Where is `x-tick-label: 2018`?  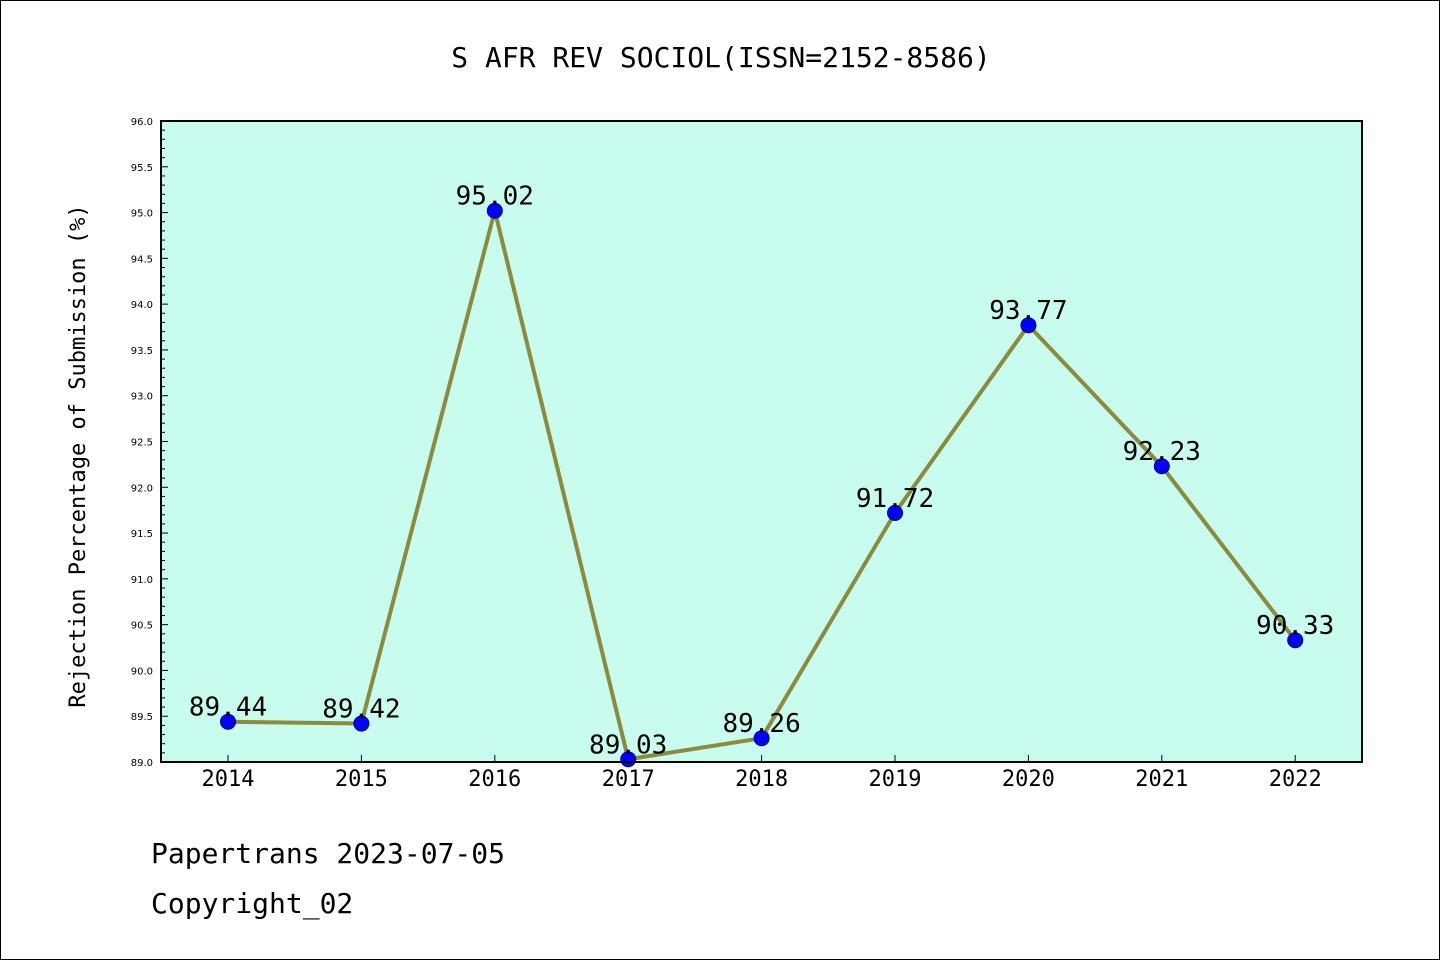
x-tick-label: 2018 is located at coordinates (761, 779).